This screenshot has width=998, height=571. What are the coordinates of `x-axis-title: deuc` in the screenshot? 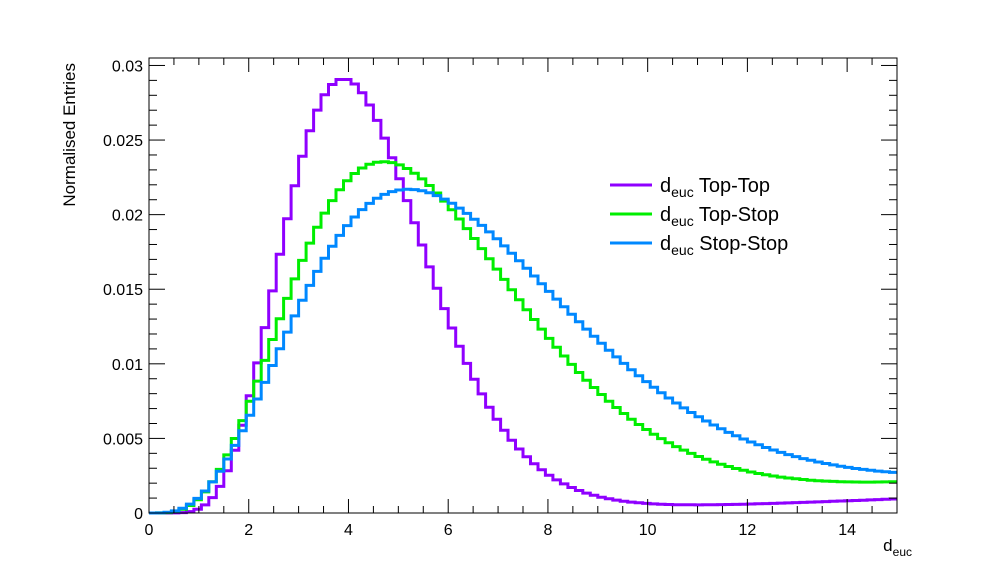 It's located at (897, 547).